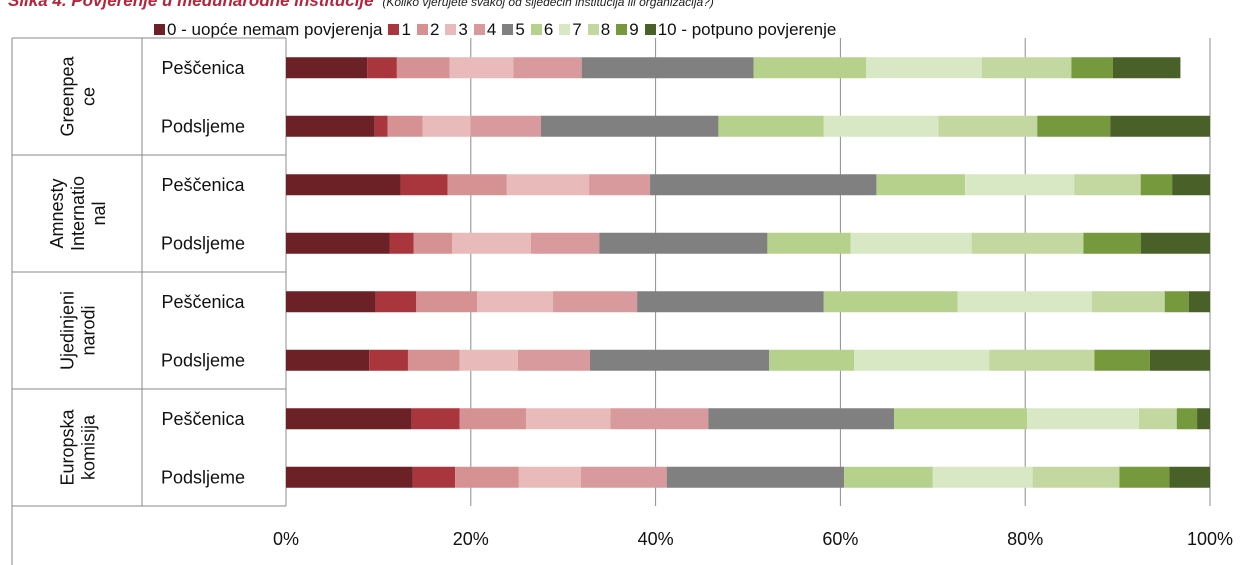 The width and height of the screenshot is (1259, 565). I want to click on legend-label: 7, so click(577, 29).